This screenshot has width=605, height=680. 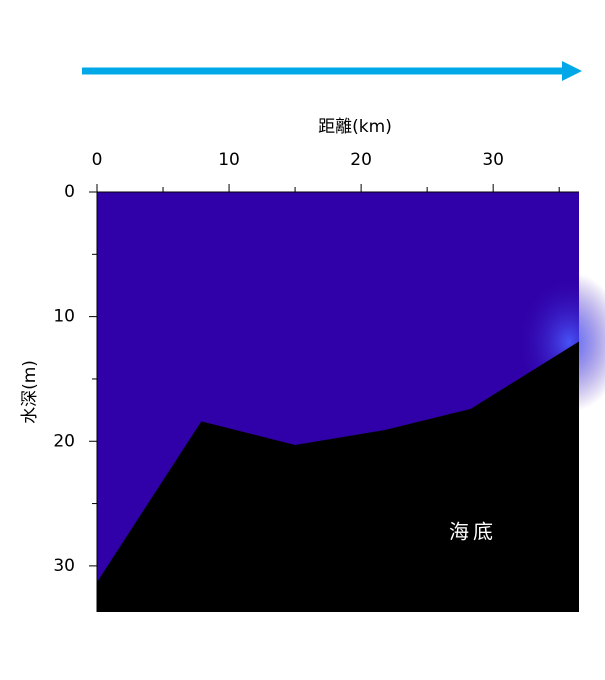 What do you see at coordinates (361, 160) in the screenshot?
I see `x-tick-label: 20` at bounding box center [361, 160].